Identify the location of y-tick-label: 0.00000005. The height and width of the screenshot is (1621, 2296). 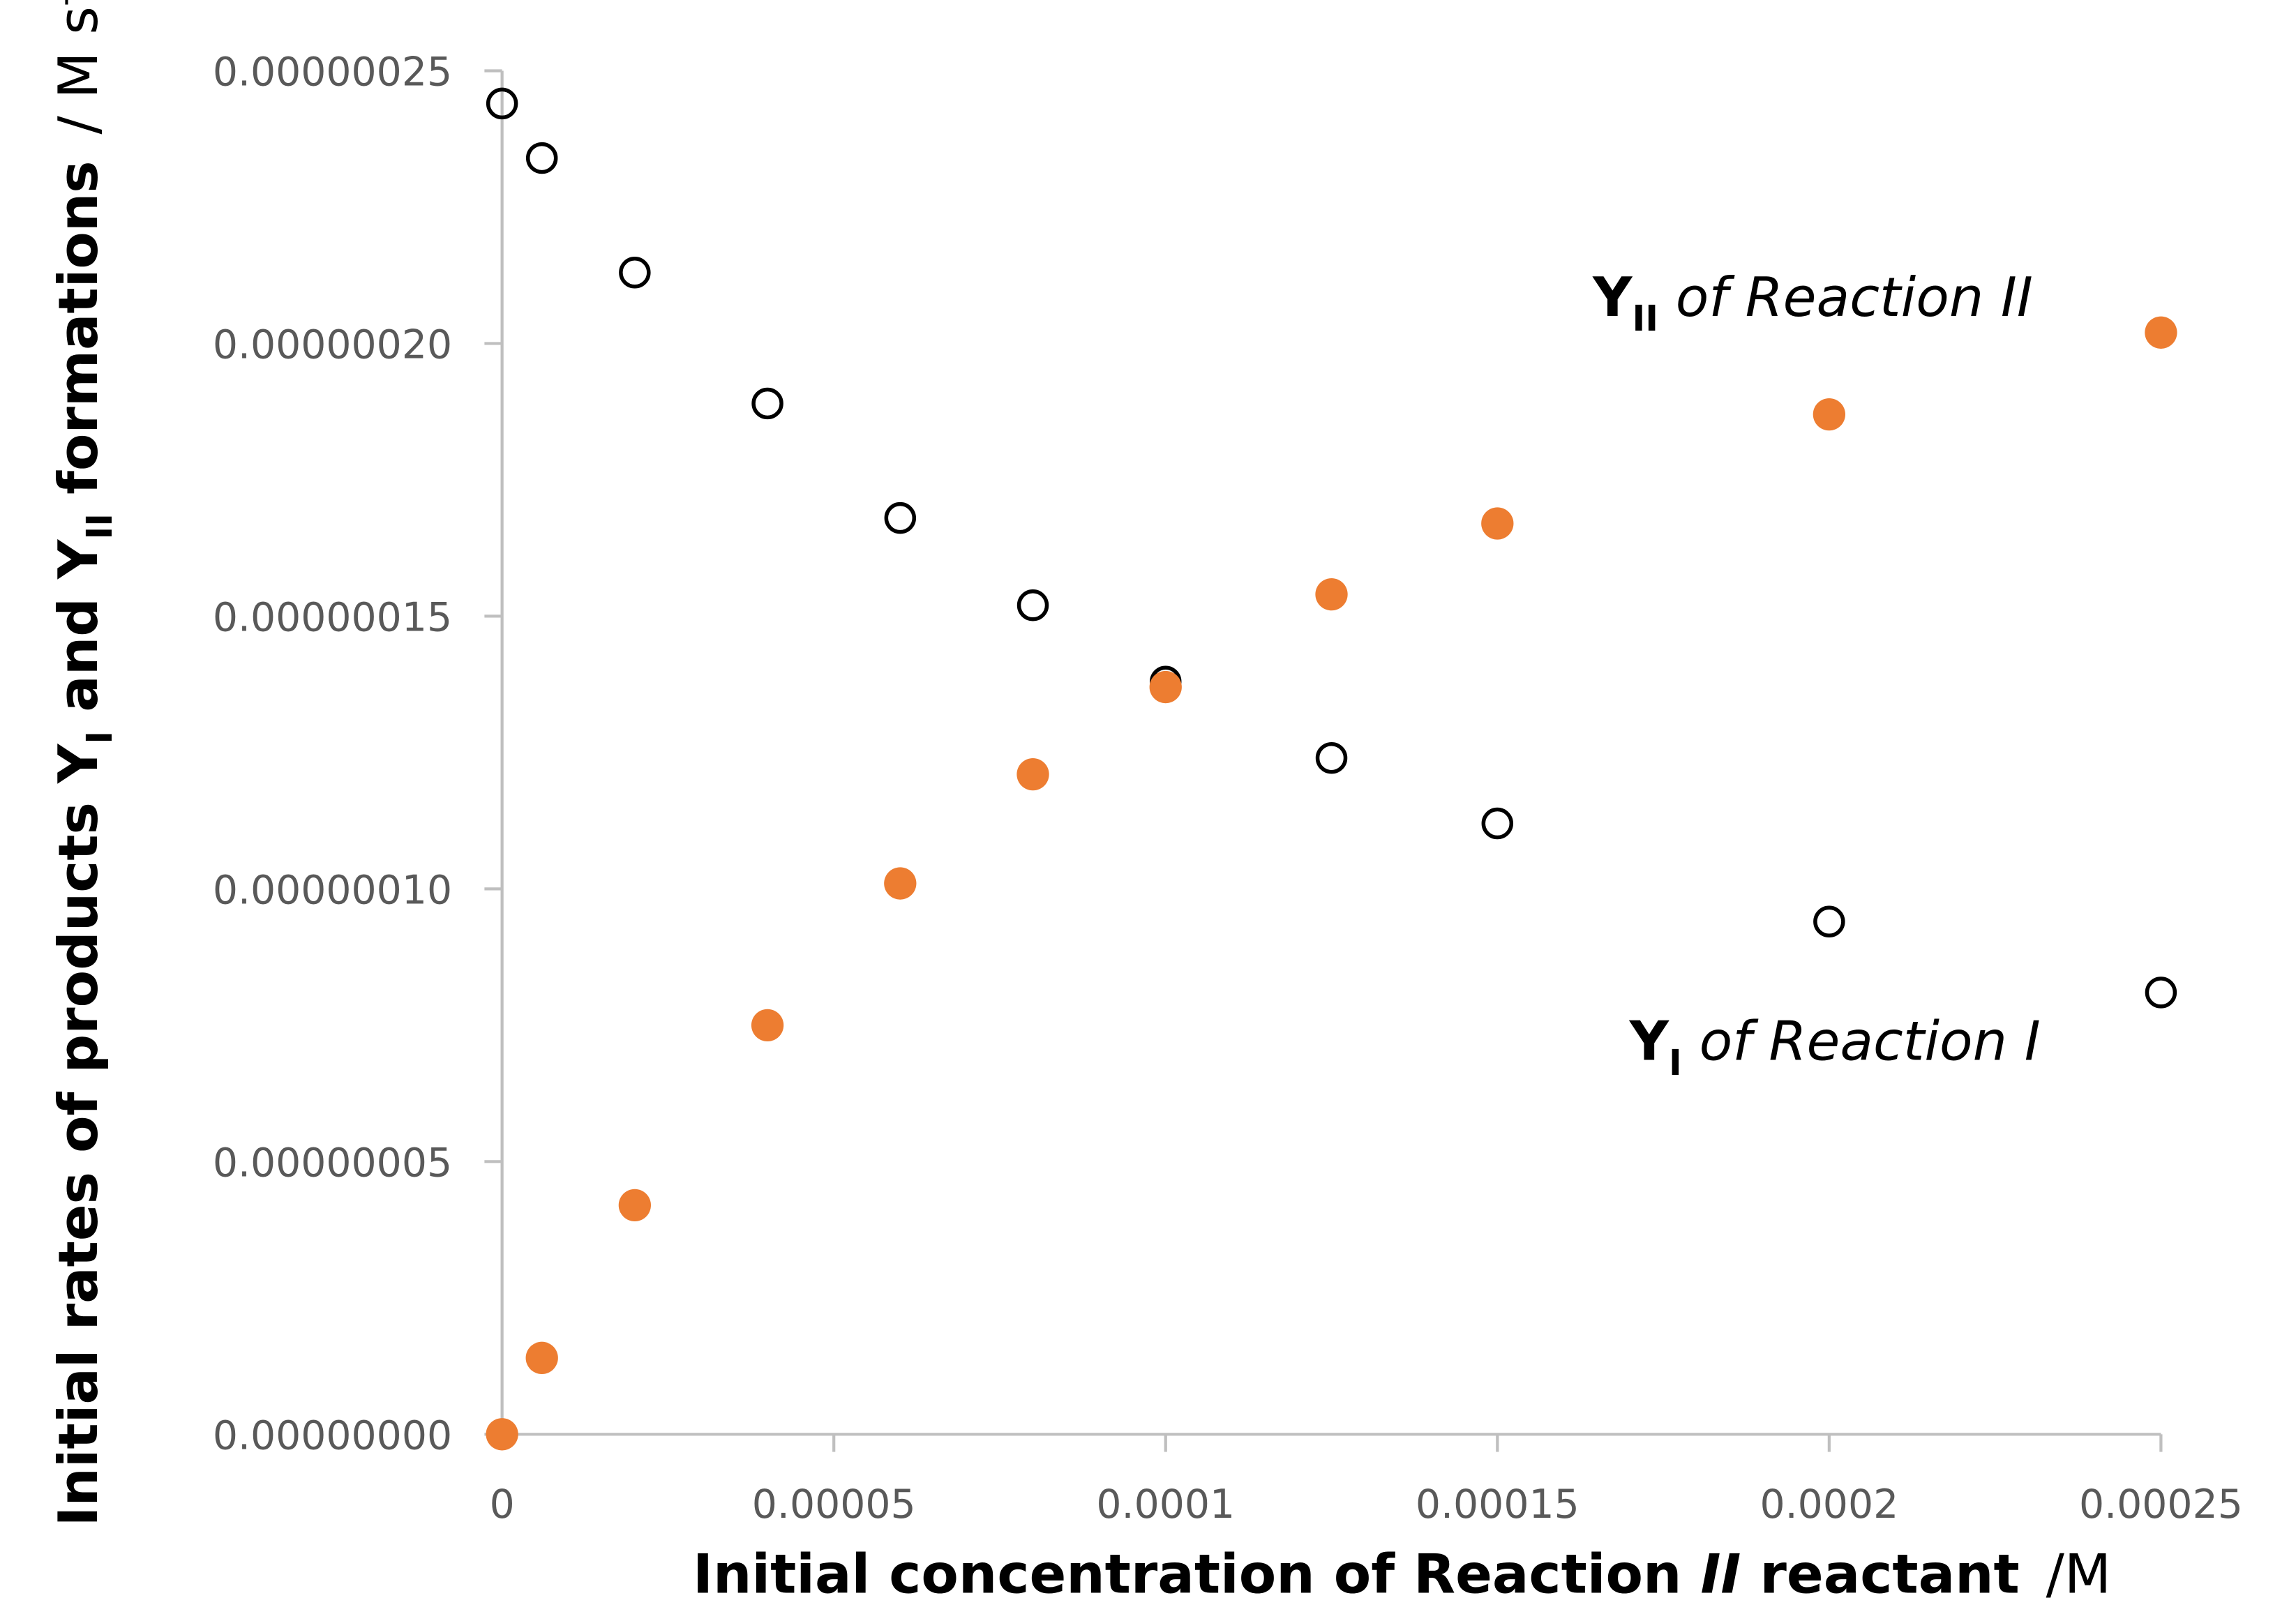
(332, 1163).